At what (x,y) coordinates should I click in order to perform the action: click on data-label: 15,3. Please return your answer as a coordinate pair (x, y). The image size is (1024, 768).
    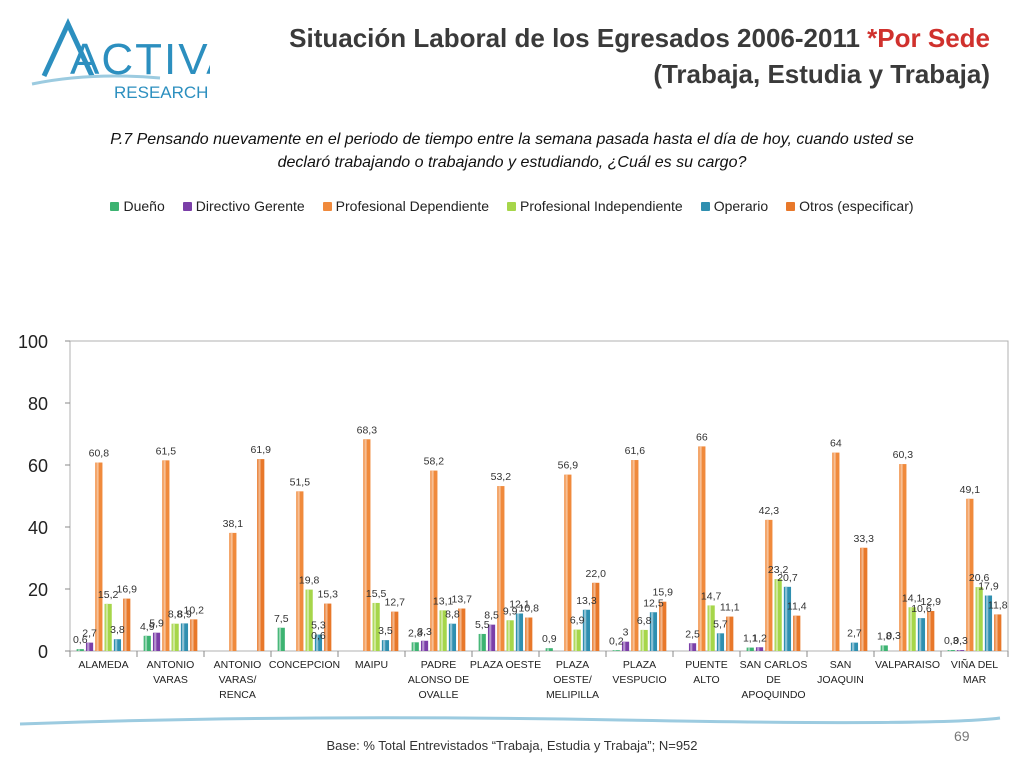
    Looking at the image, I should click on (328, 595).